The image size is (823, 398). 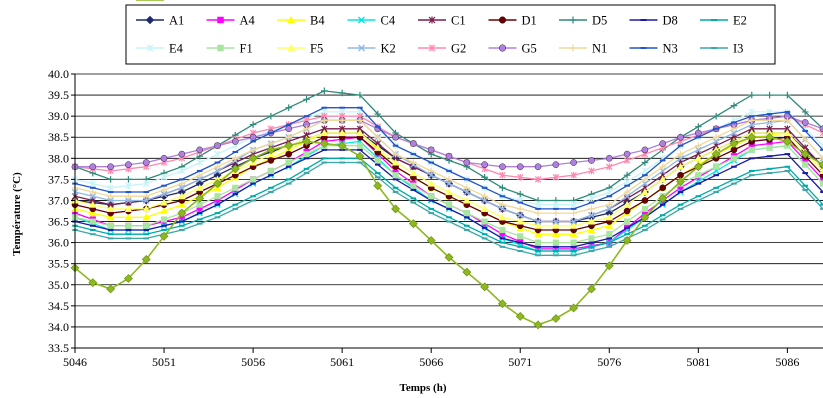 What do you see at coordinates (58, 306) in the screenshot?
I see `y-tick-label: 34.5` at bounding box center [58, 306].